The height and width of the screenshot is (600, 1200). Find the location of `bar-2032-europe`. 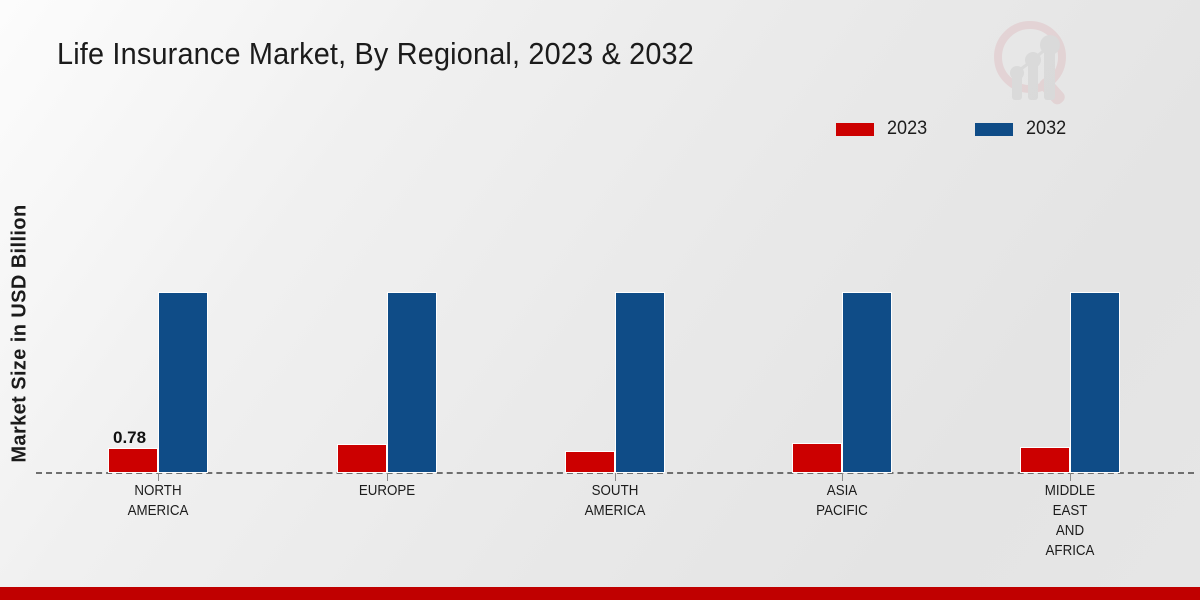

bar-2032-europe is located at coordinates (412, 382).